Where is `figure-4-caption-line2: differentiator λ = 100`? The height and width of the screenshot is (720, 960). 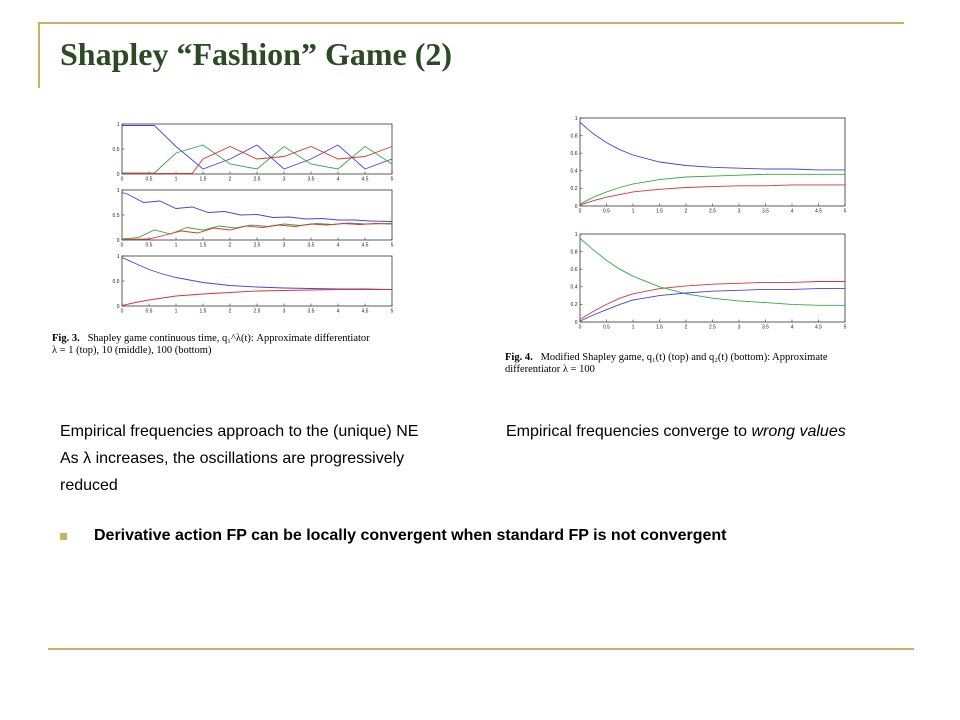 figure-4-caption-line2: differentiator λ = 100 is located at coordinates (550, 369).